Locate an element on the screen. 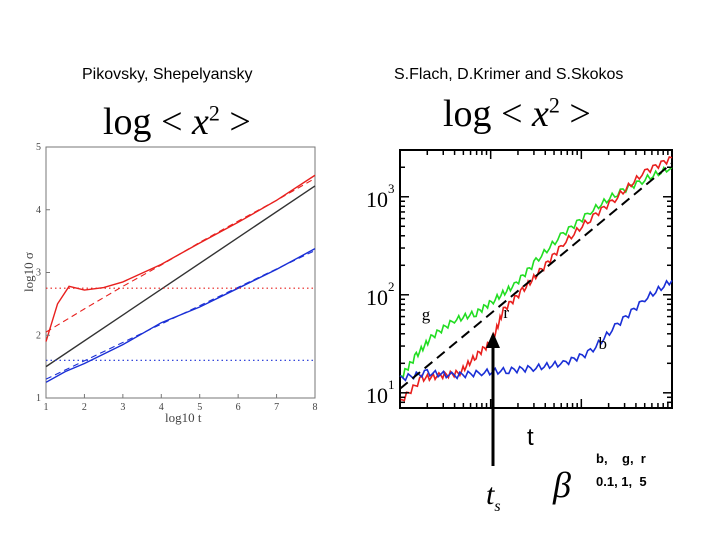 This screenshot has height=540, width=720. x-tick-label: 3 is located at coordinates (122, 407).